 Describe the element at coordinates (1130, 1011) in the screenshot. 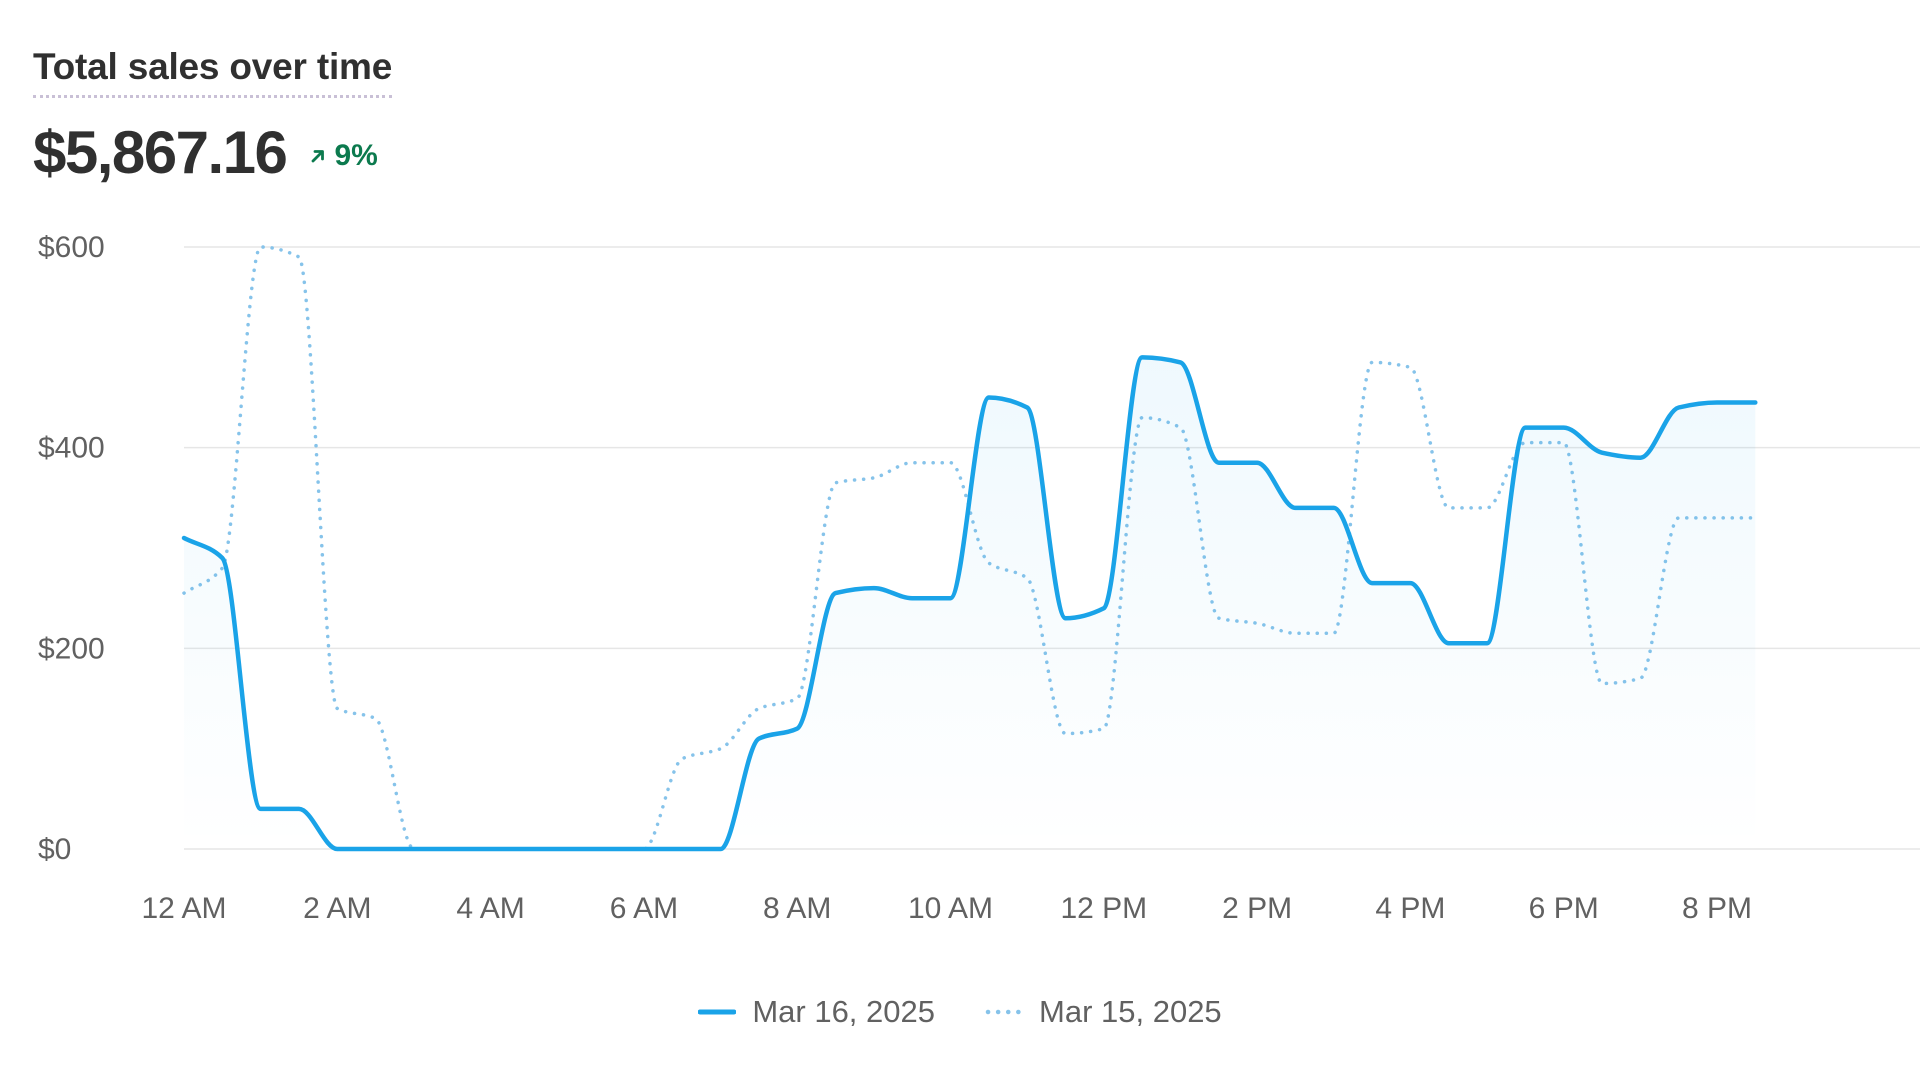

I see `legend-label-previous: Mar 15, 2025` at that location.